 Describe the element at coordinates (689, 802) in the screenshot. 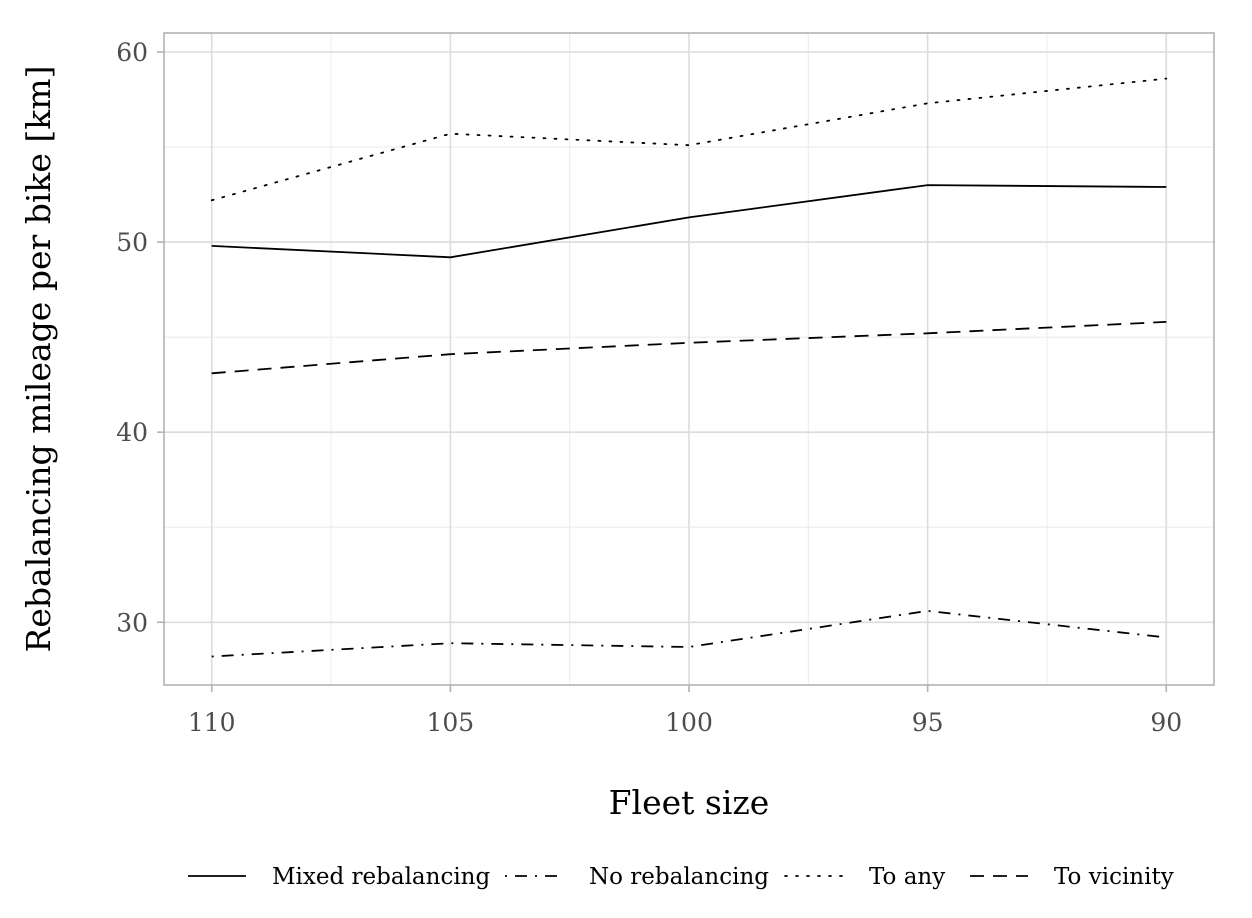

I see `x-axis-title: Fleet size` at that location.